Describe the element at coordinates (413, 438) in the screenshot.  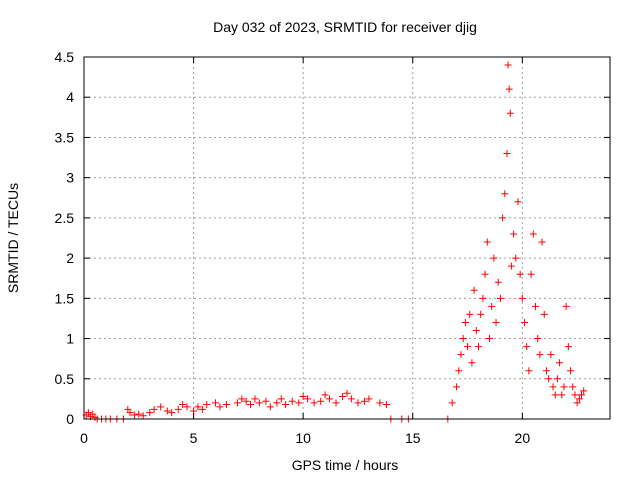
I see `x-tick-label: 15` at that location.